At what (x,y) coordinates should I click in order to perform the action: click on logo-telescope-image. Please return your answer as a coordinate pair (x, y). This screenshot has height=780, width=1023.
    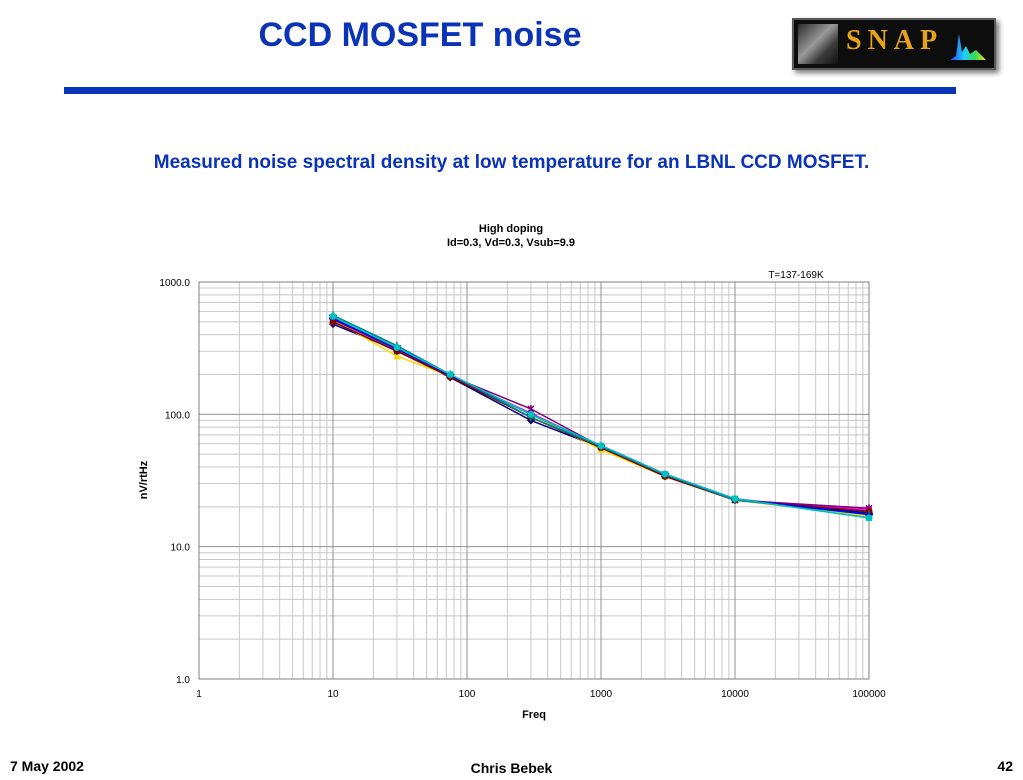
    Looking at the image, I should click on (818, 44).